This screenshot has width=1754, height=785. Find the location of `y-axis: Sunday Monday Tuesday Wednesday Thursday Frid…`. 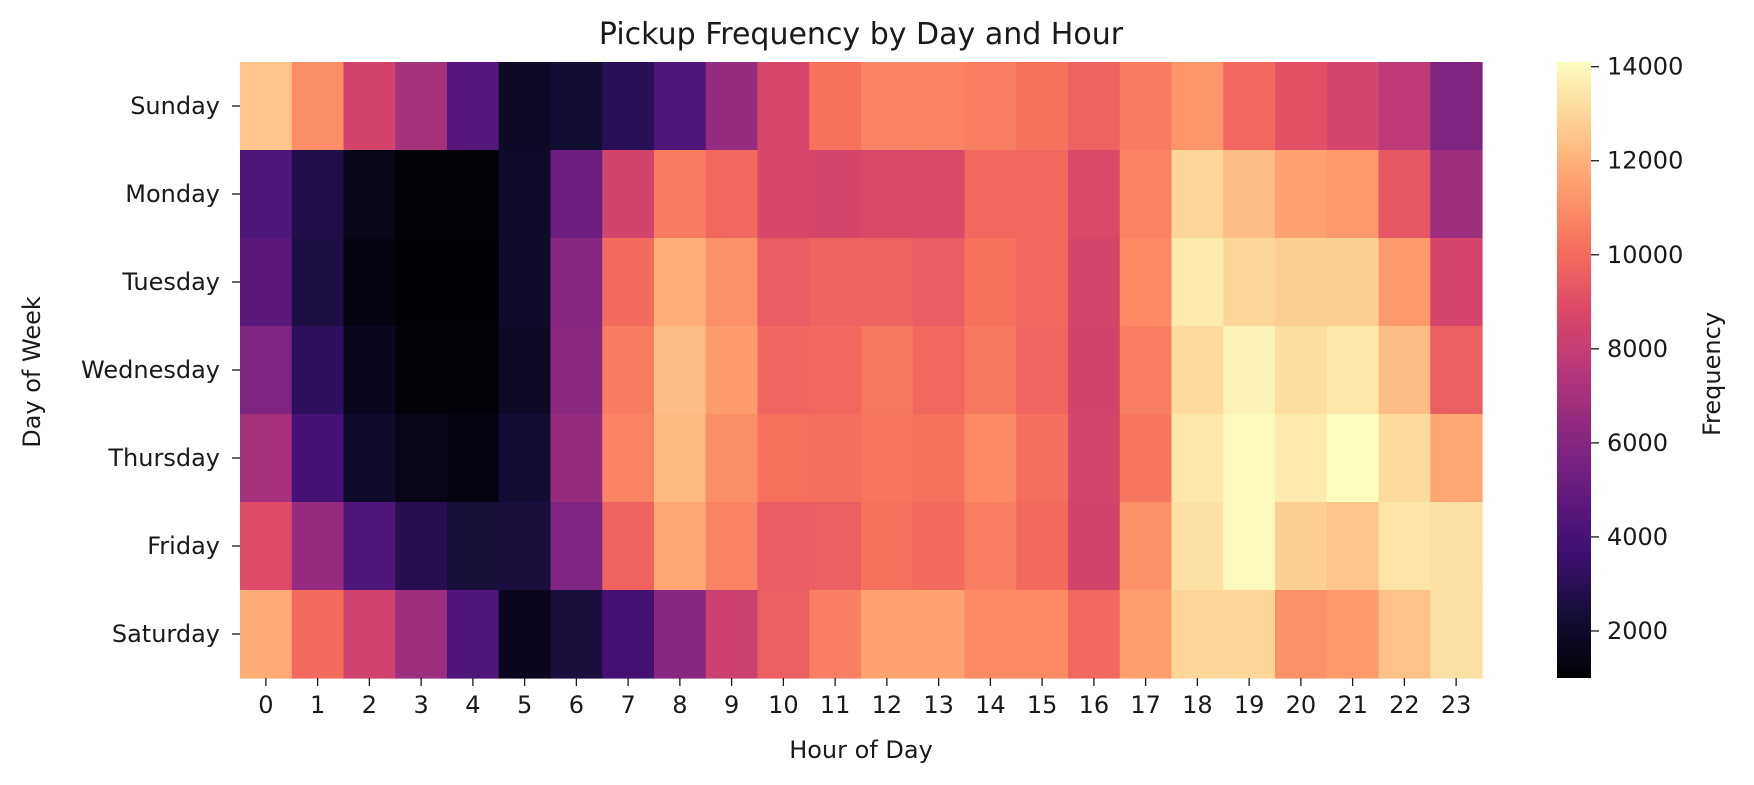

y-axis: Sunday Monday Tuesday Wednesday Thursday Frid… is located at coordinates (160, 370).